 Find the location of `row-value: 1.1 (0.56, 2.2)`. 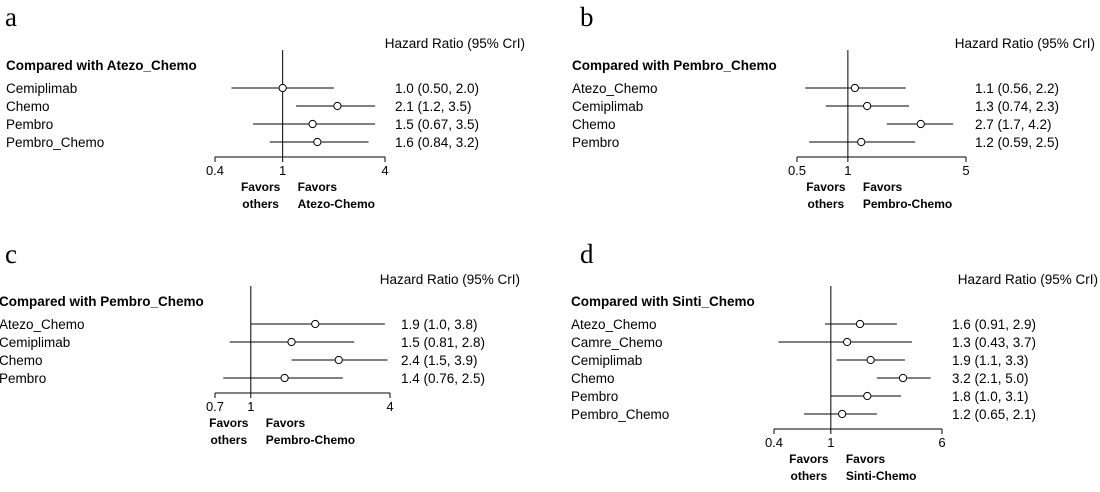

row-value: 1.1 (0.56, 2.2) is located at coordinates (1017, 88).